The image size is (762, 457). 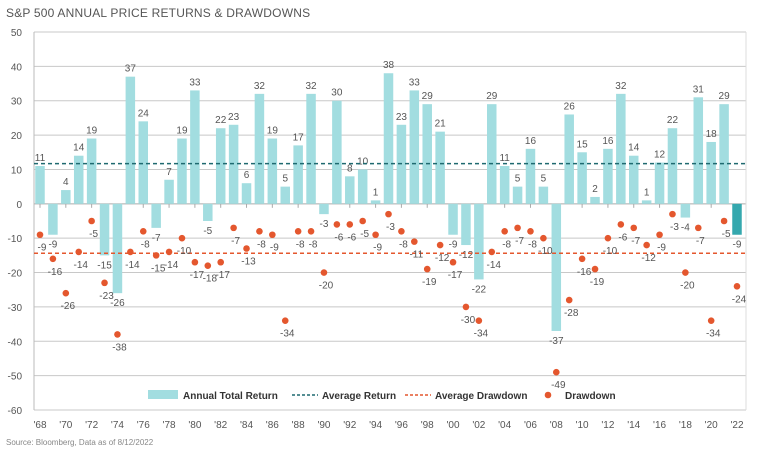 What do you see at coordinates (350, 190) in the screenshot?
I see `bar-'92` at bounding box center [350, 190].